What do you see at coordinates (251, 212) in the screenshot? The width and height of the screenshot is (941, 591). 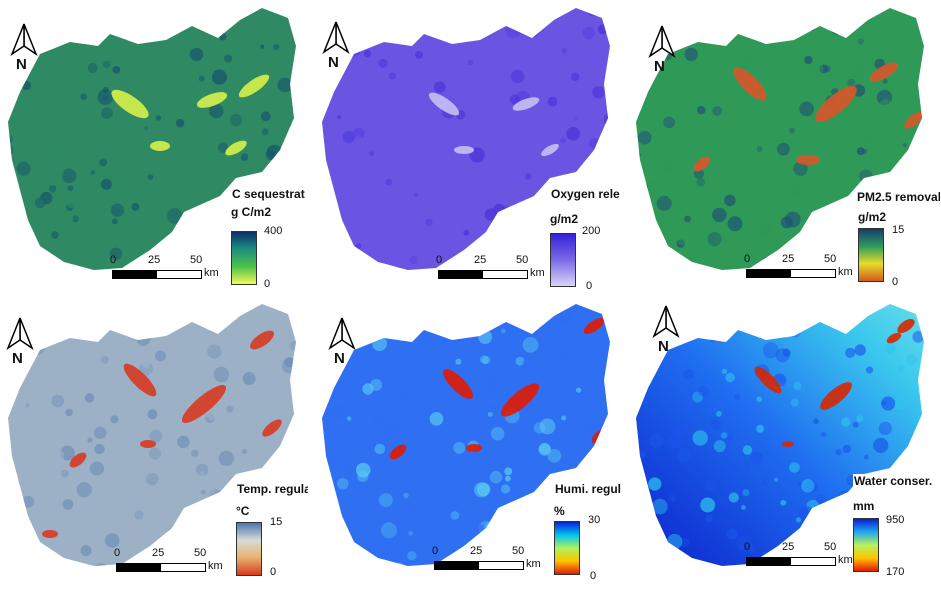 I see `legend-unit: g C/m2` at bounding box center [251, 212].